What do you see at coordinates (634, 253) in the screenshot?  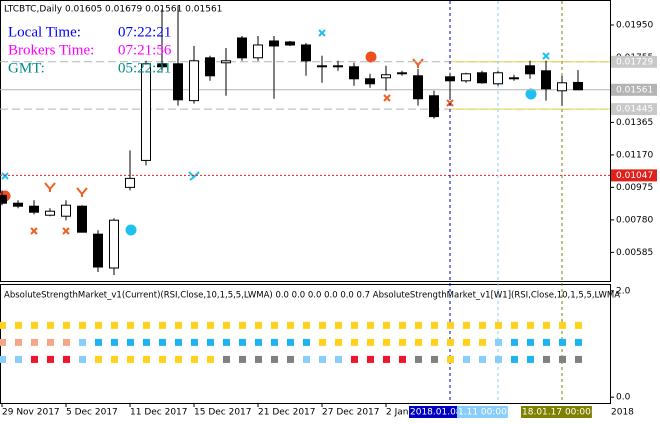 I see `y-tick-label: 0.00585` at bounding box center [634, 253].